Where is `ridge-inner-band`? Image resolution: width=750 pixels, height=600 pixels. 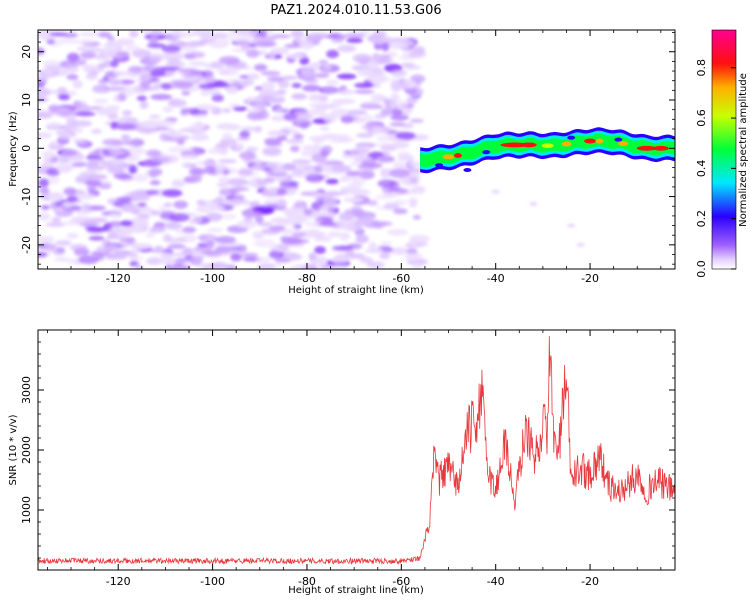
ridge-inner-band is located at coordinates (547, 150).